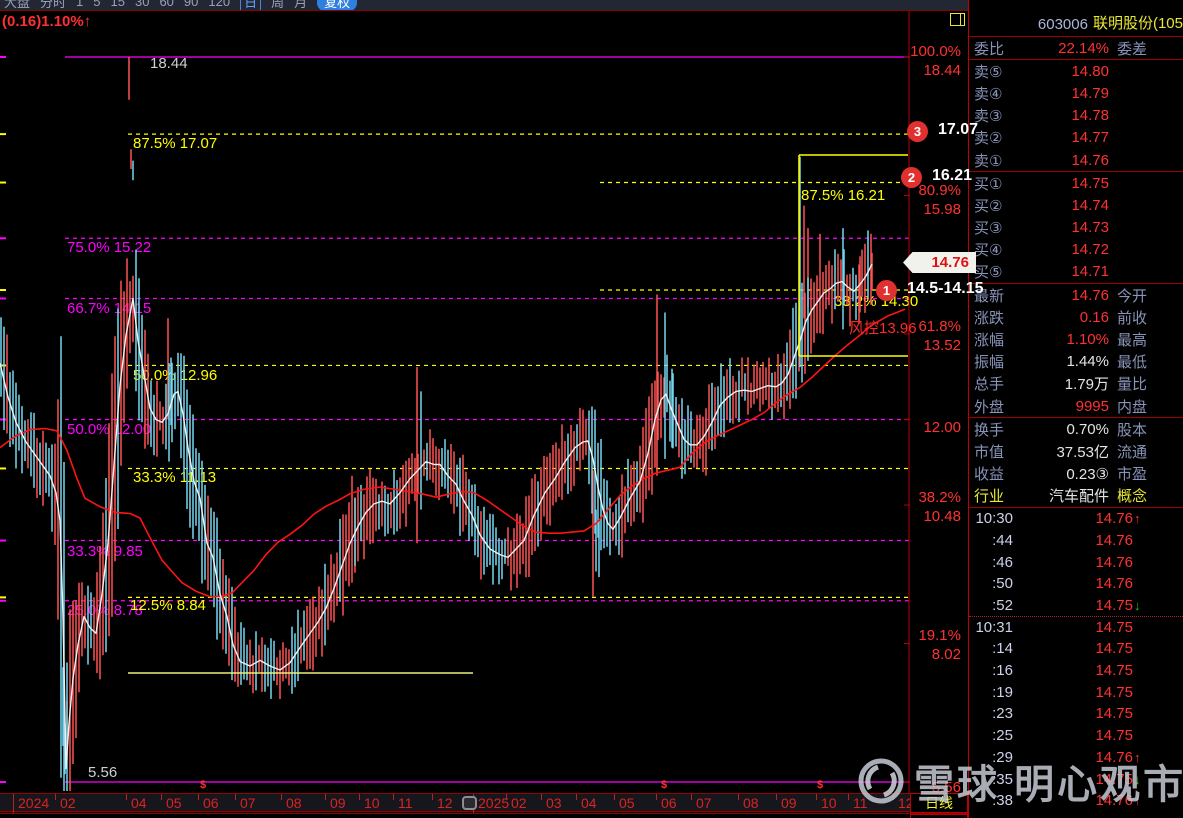 This screenshot has height=818, width=1183. Describe the element at coordinates (53, 5) in the screenshot. I see `toolbar-item-分时: 分时` at that location.